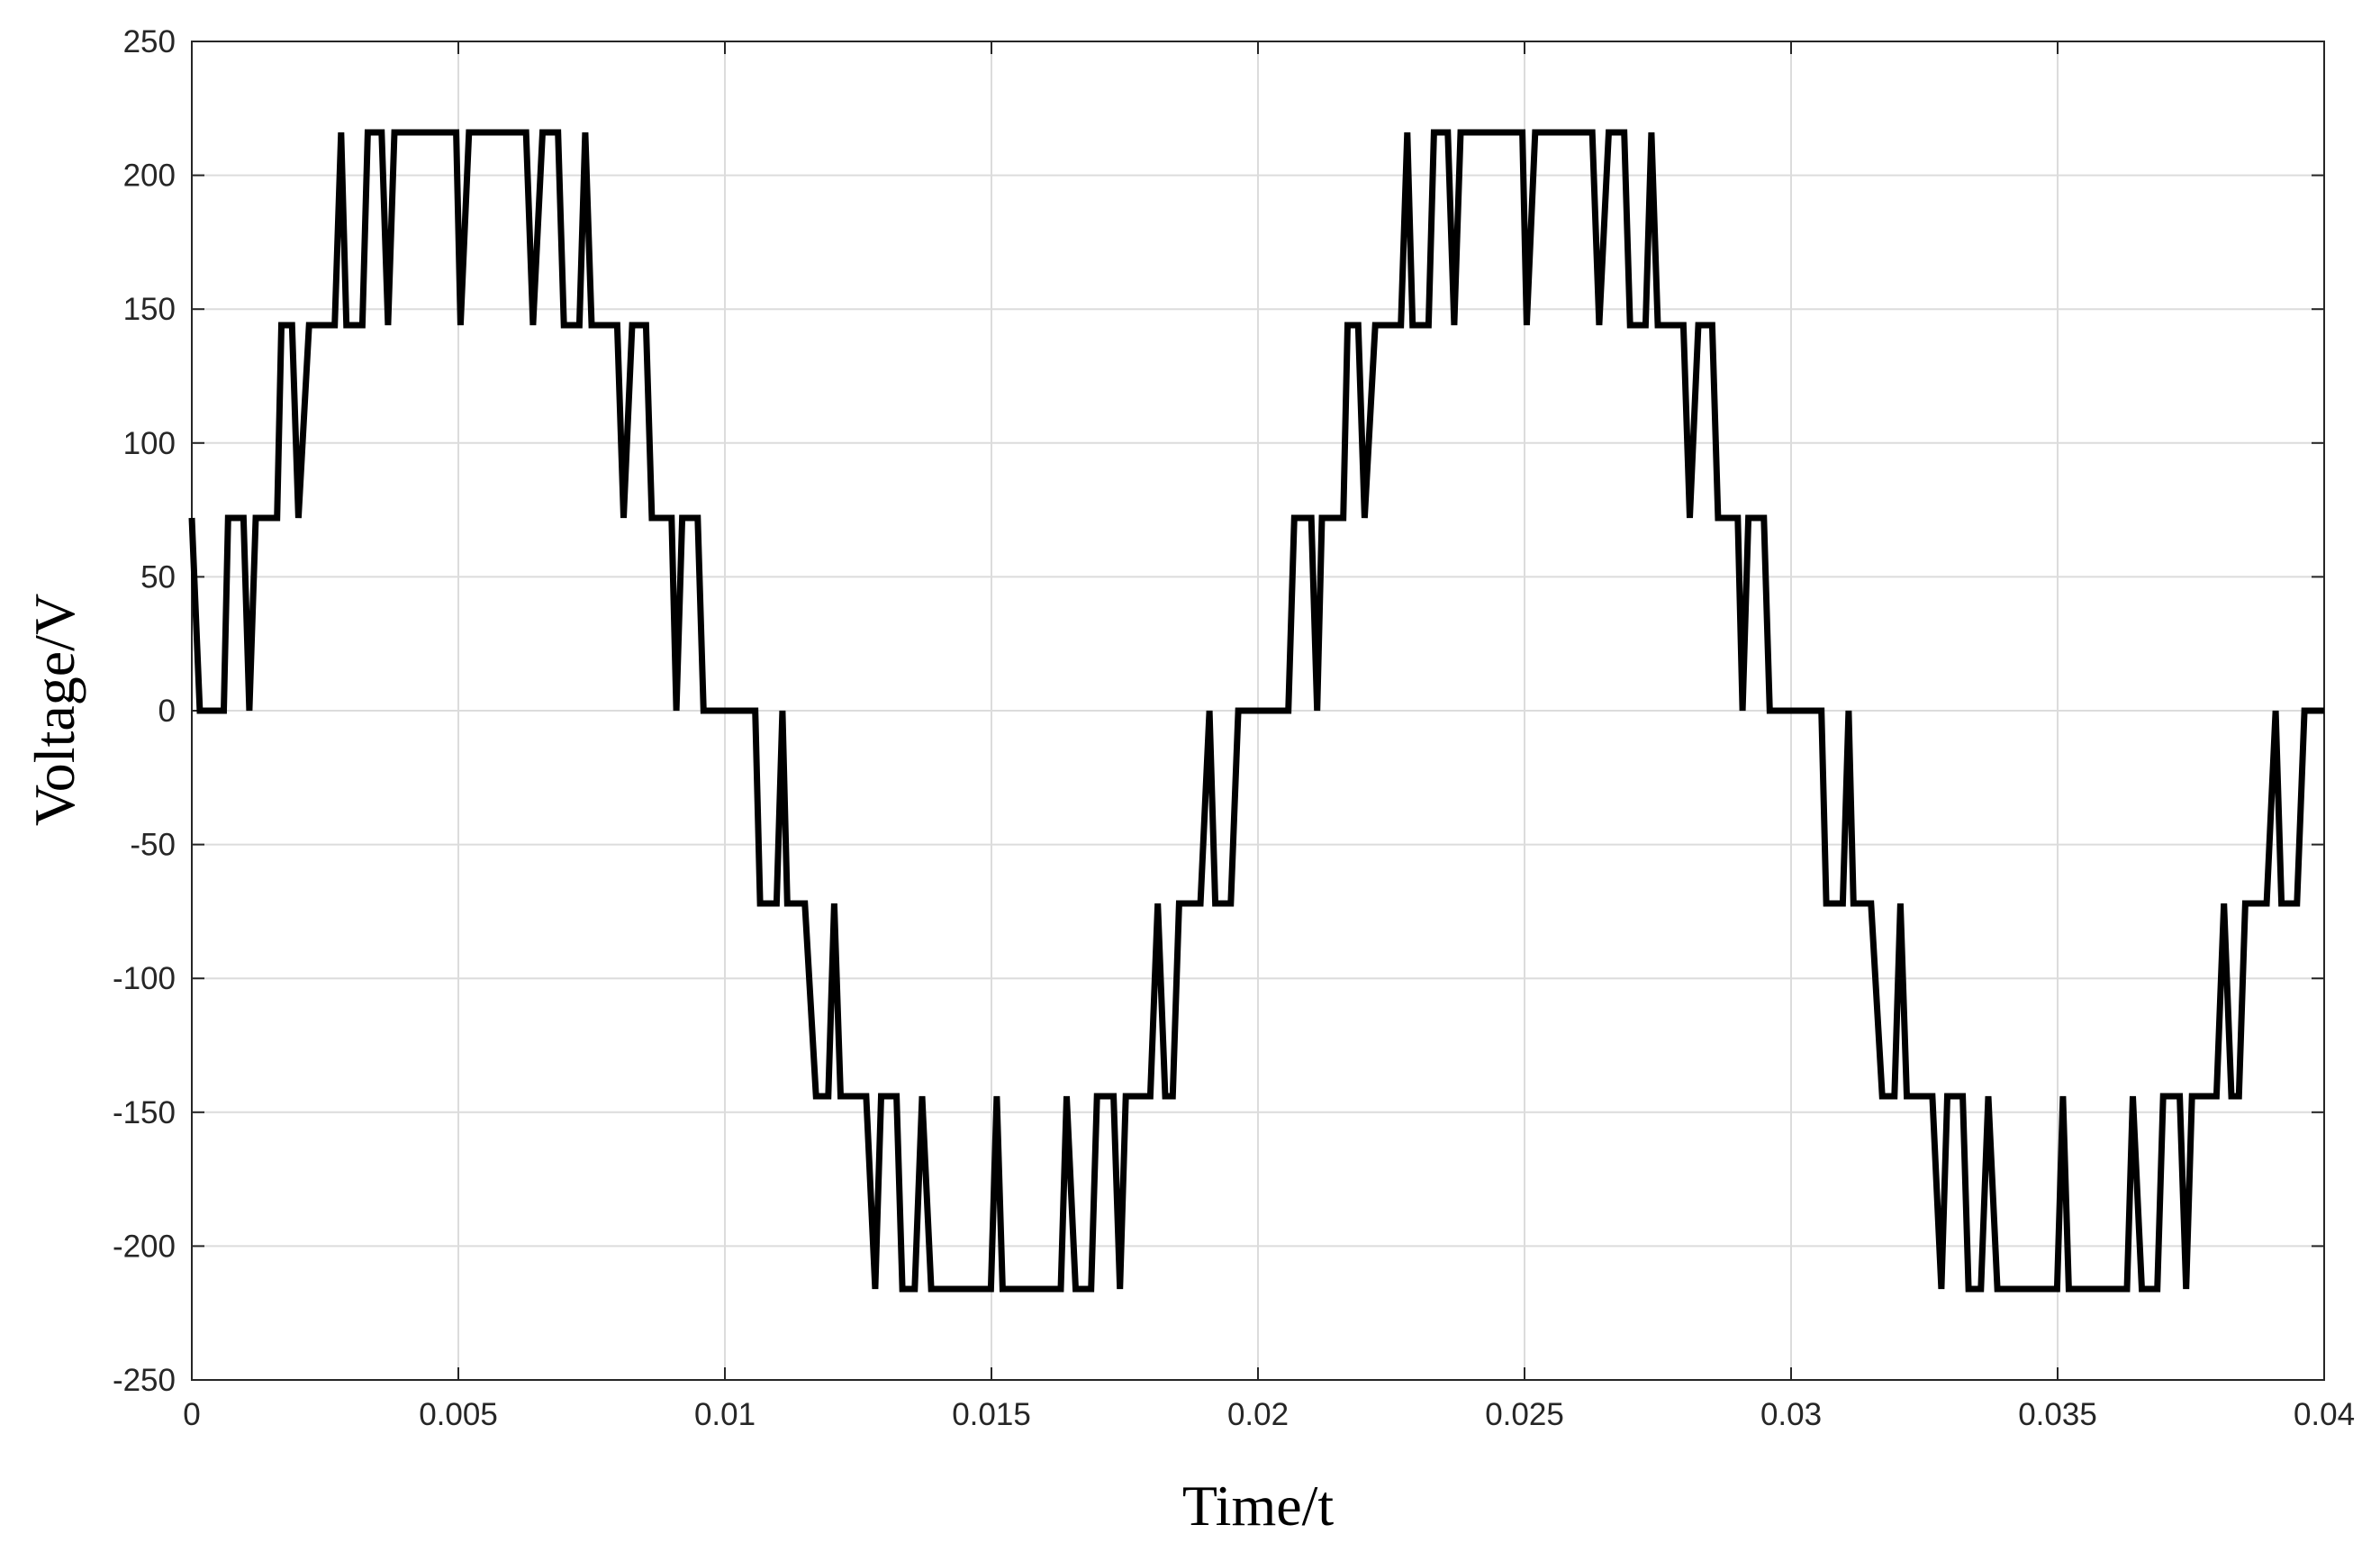 This screenshot has height=1552, width=2380. I want to click on y-tick-label: 150, so click(149, 309).